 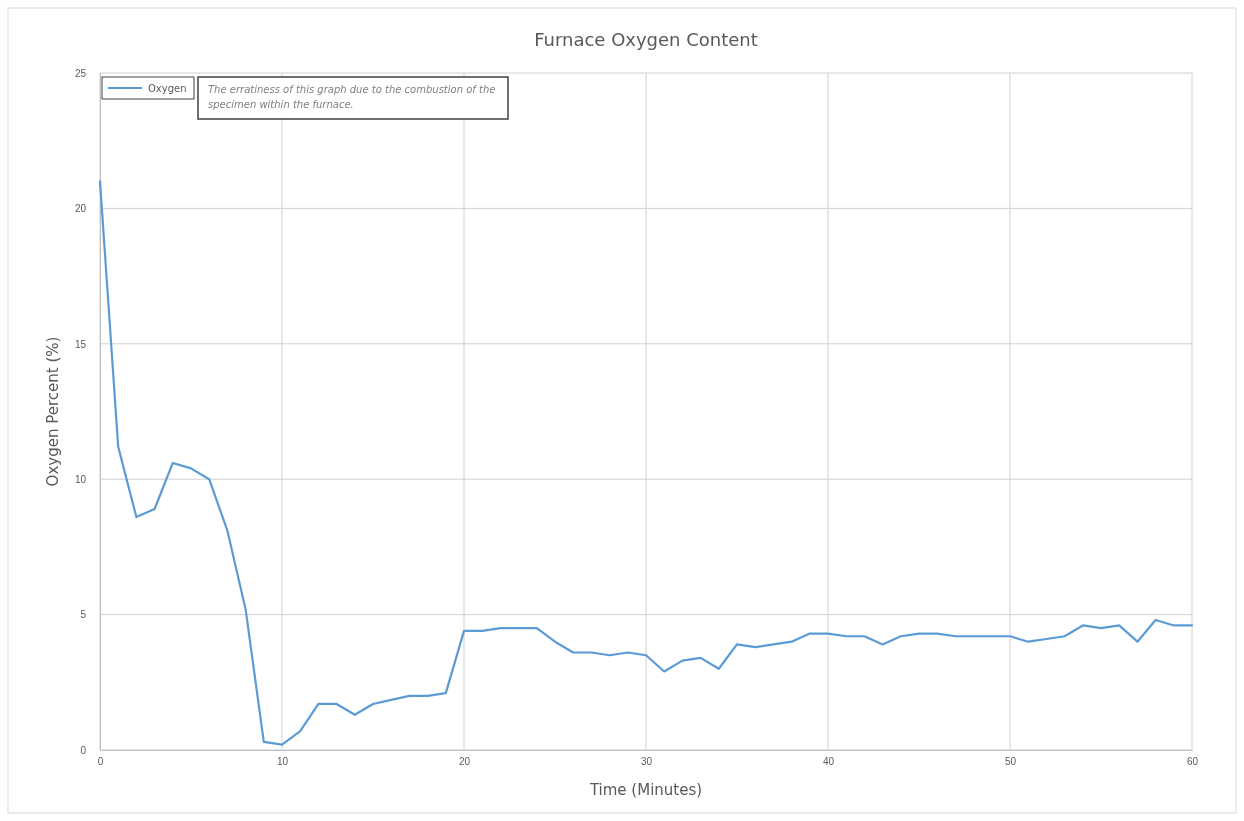 I want to click on y-tick-label: 20, so click(x=80, y=209).